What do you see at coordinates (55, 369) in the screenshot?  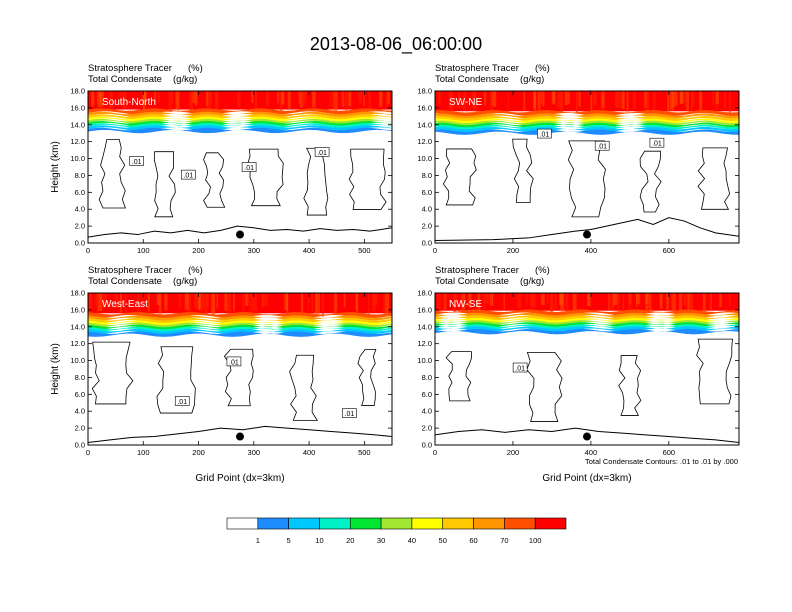 I see `y-axis-label: Height (km)` at bounding box center [55, 369].